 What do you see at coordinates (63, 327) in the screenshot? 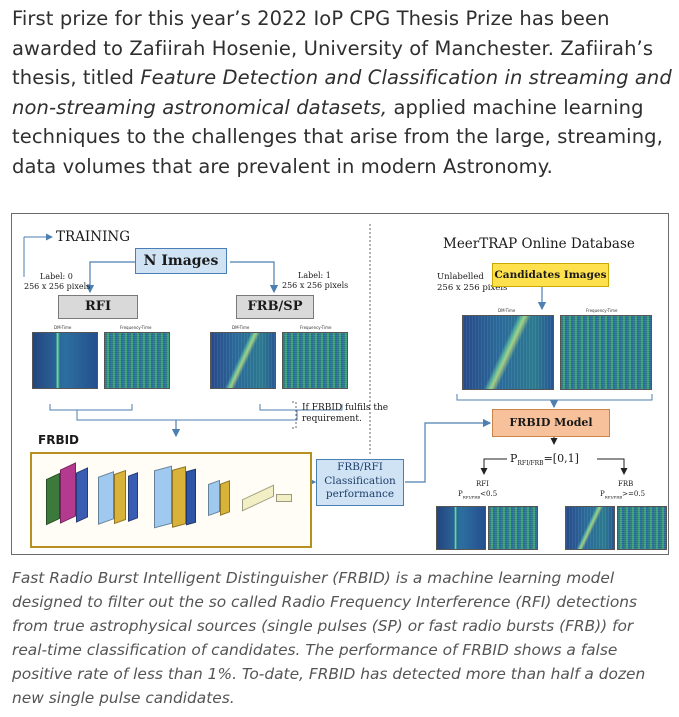
I see `rfi-dm-time-title: DM-Time` at bounding box center [63, 327].